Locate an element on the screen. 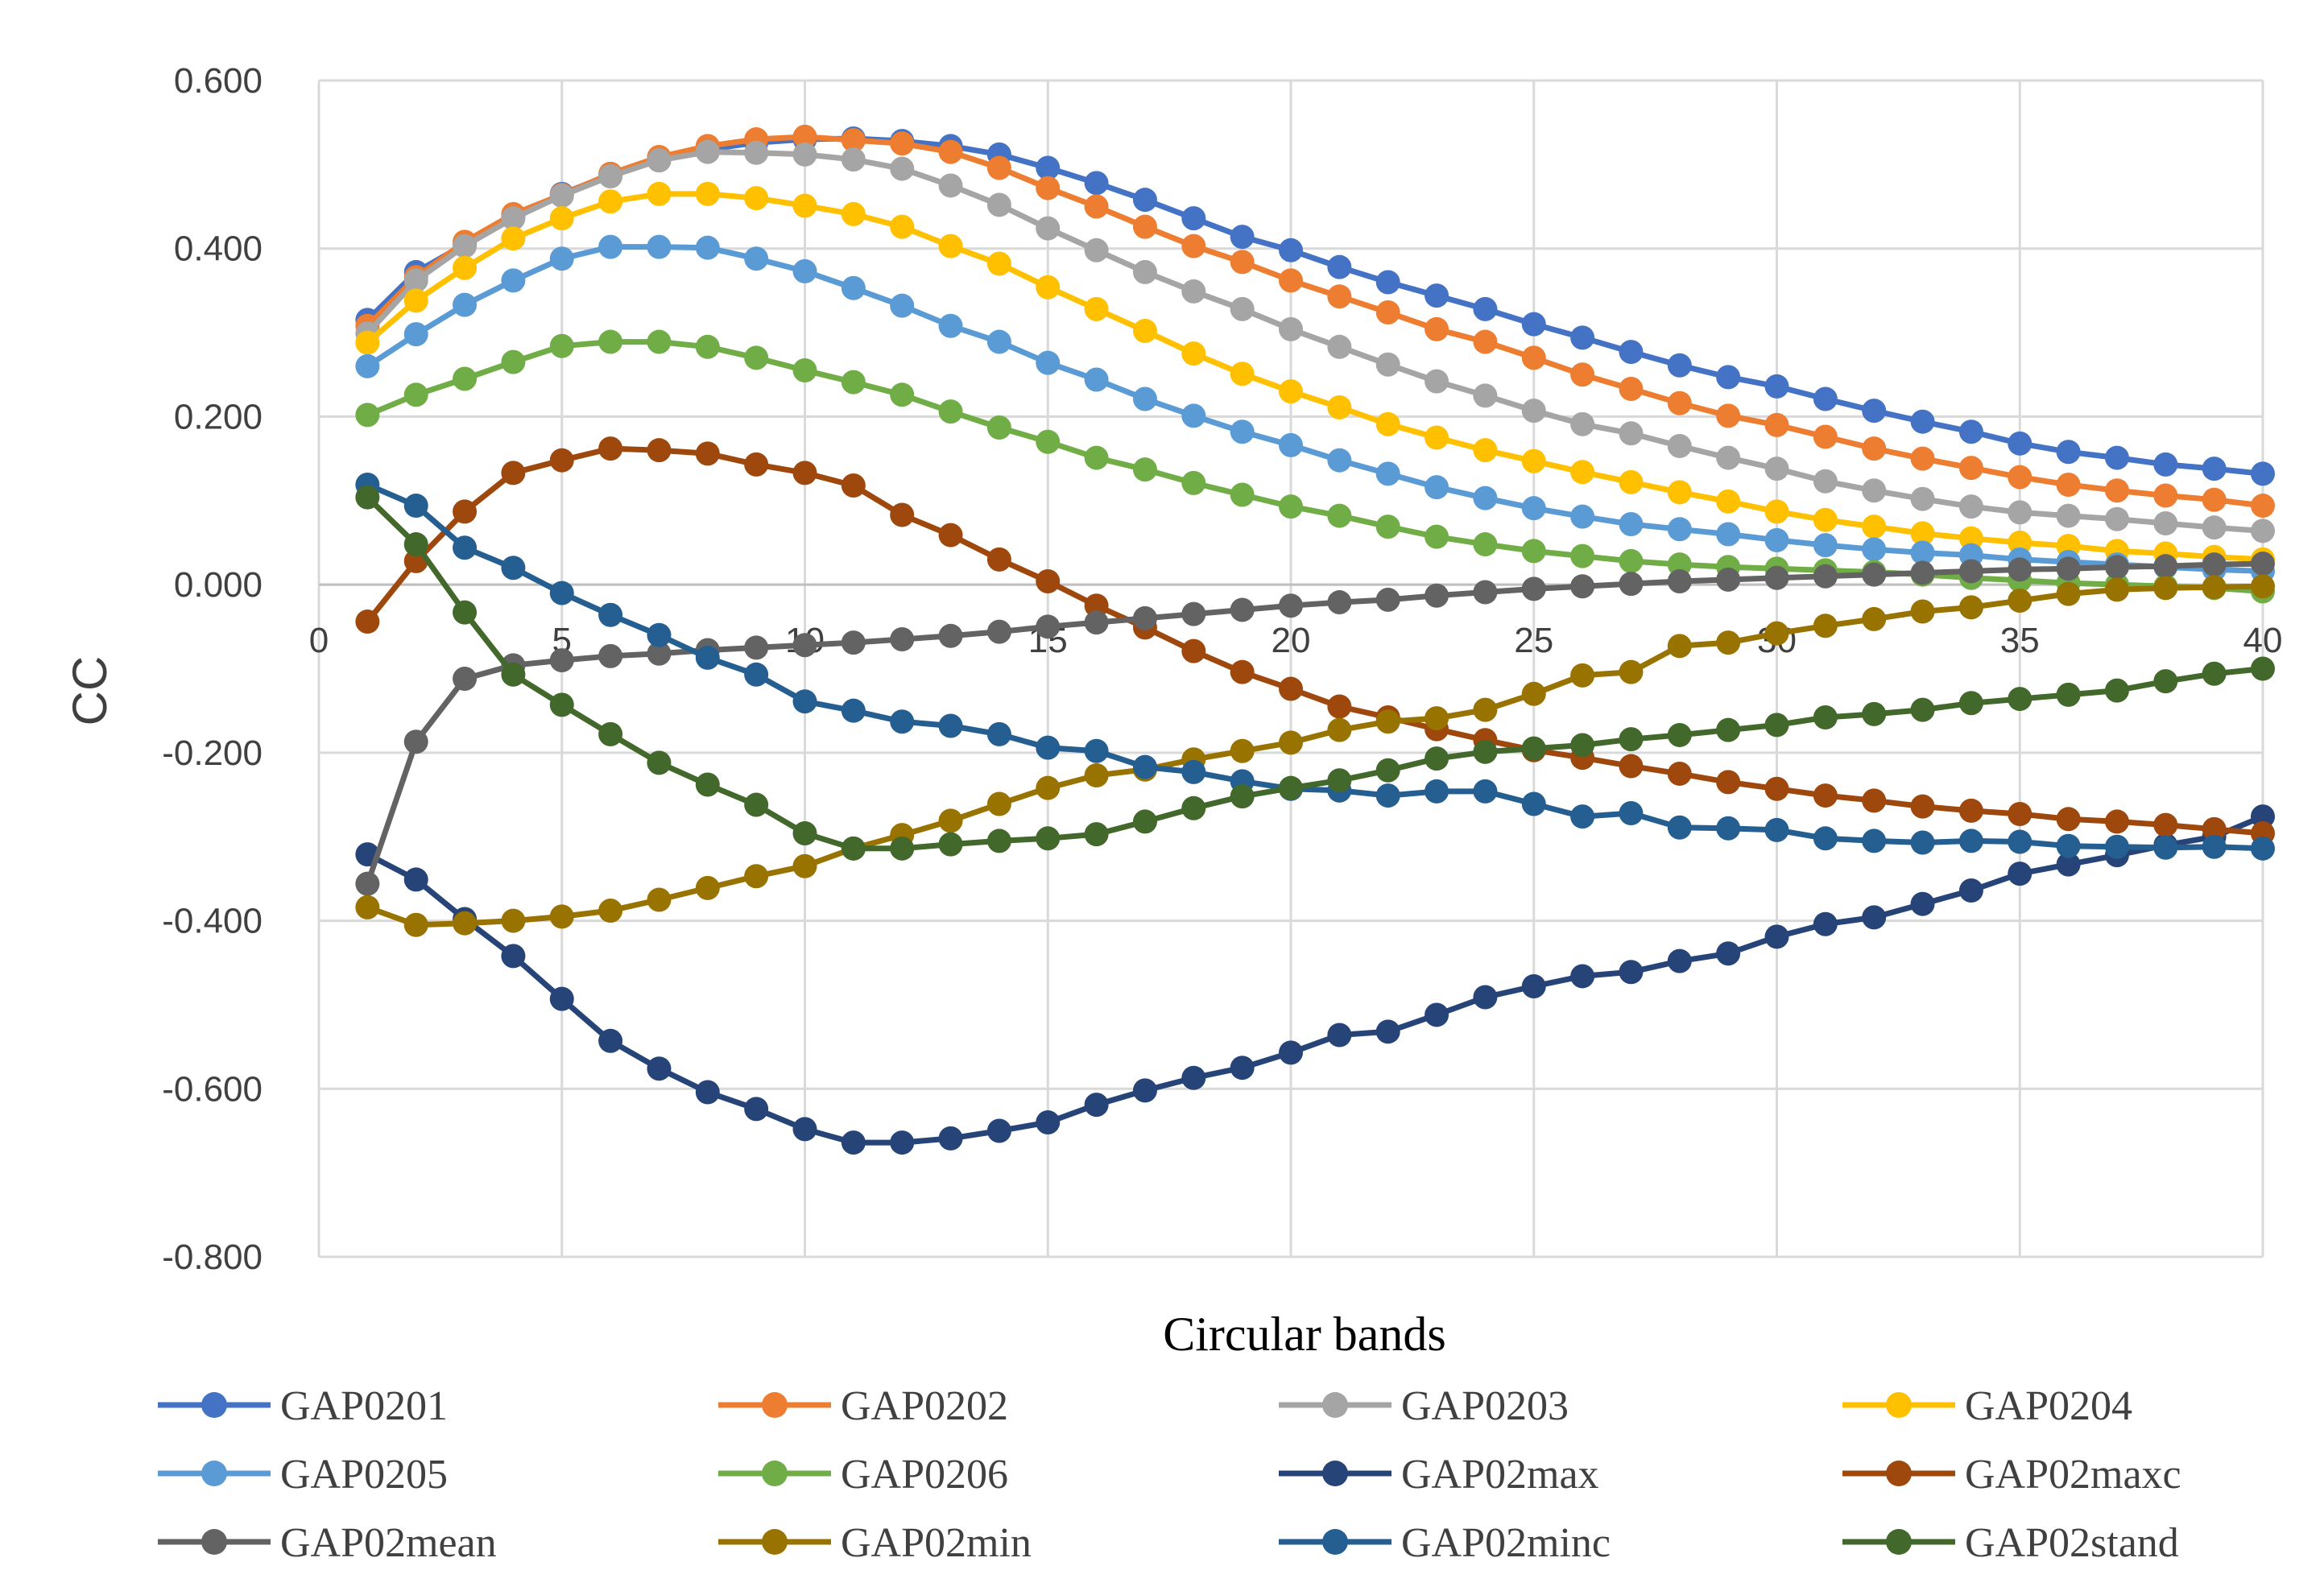 The height and width of the screenshot is (1595, 2324). legend-item: GAP0204 is located at coordinates (1987, 1406).